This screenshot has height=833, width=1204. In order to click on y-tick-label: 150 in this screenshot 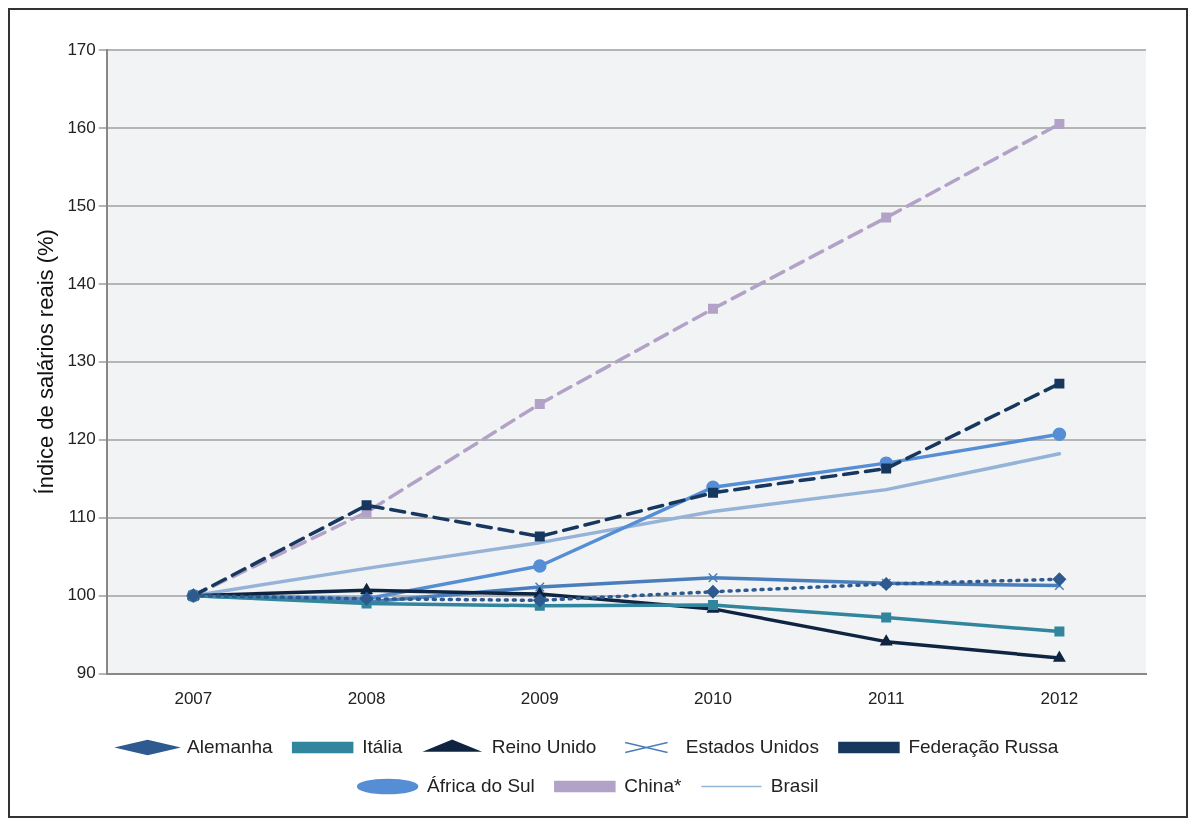, I will do `click(81, 205)`.